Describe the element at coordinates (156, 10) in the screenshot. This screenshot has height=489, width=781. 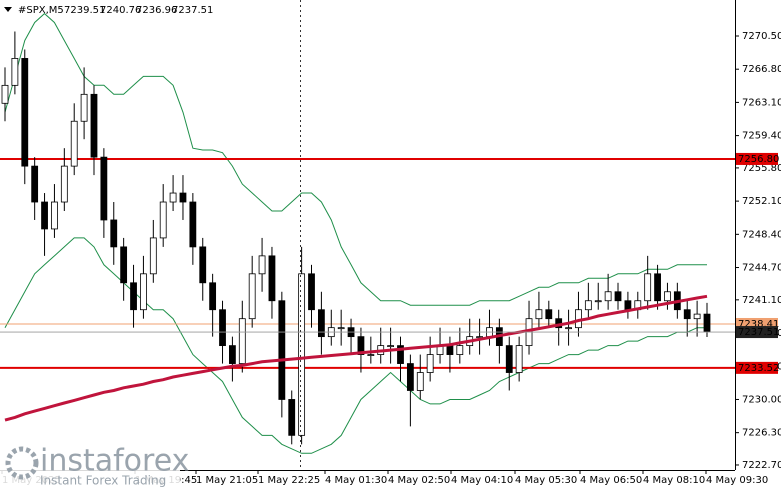
I see `low-value: 7236.96` at that location.